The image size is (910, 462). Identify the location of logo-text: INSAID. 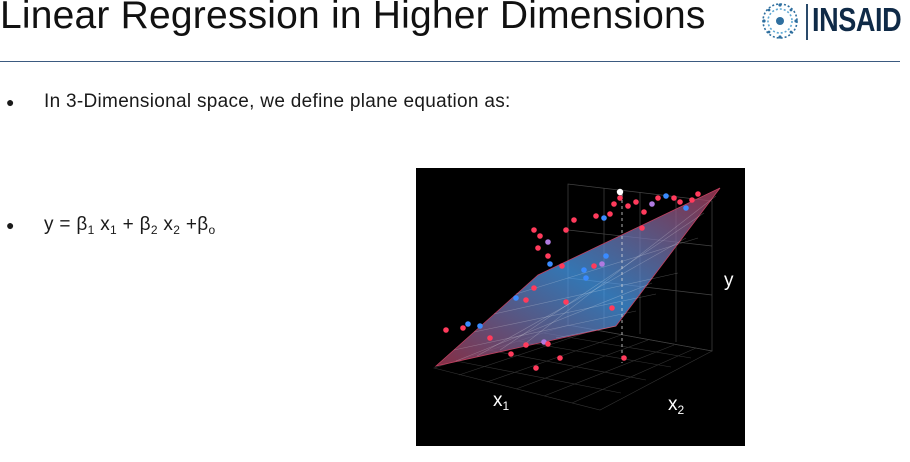
(857, 19).